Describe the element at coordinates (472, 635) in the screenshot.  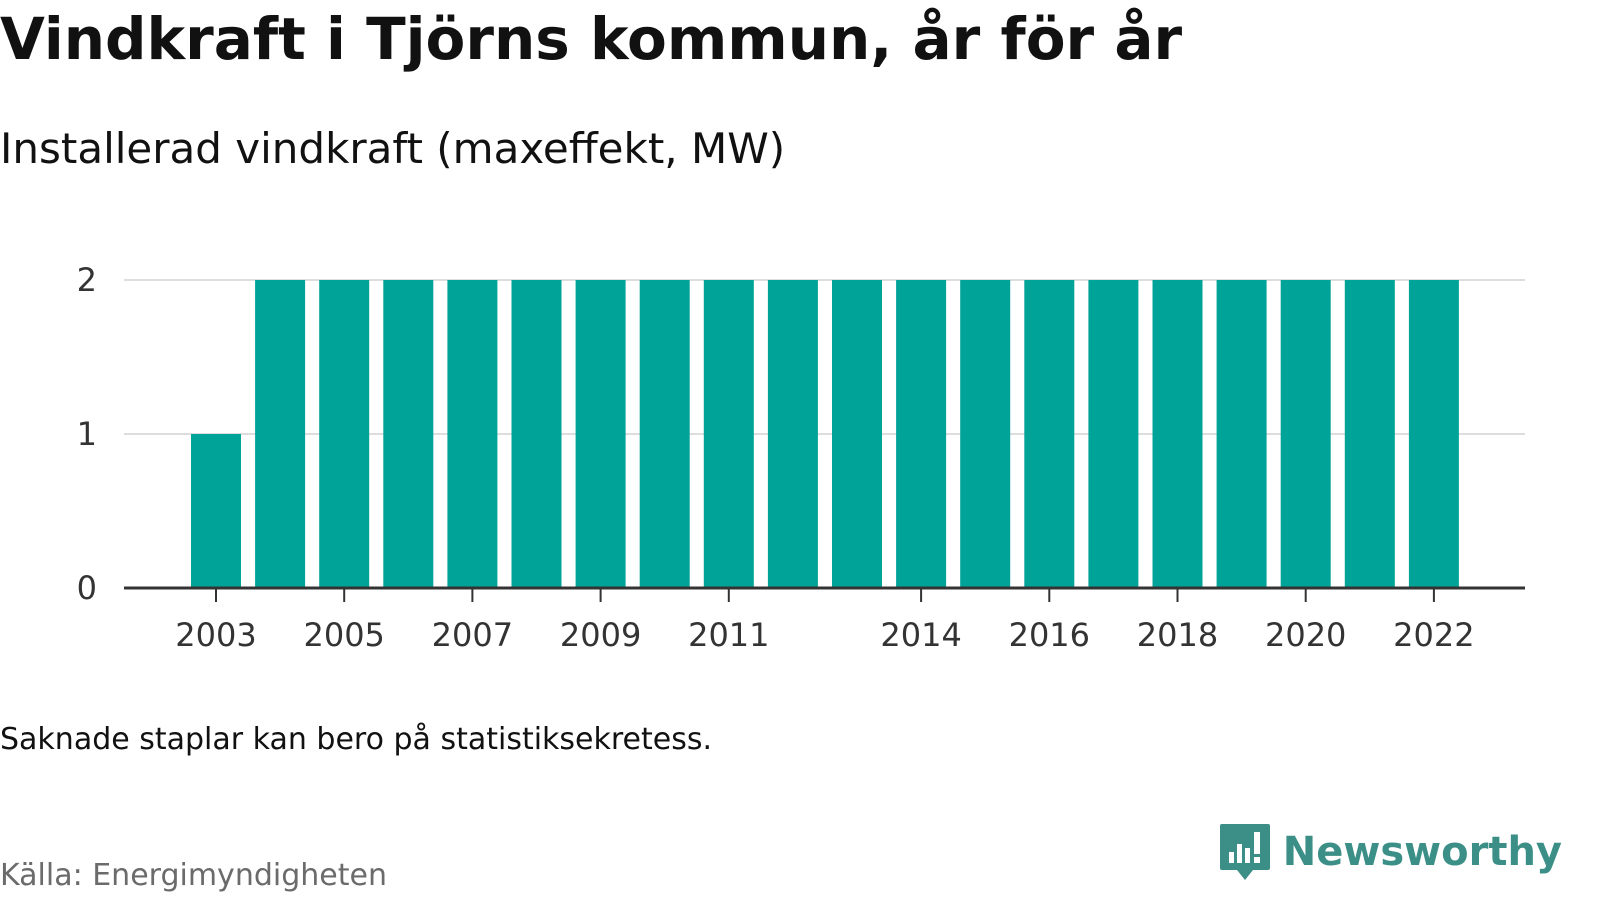
I see `x-tick-label: 2007` at that location.